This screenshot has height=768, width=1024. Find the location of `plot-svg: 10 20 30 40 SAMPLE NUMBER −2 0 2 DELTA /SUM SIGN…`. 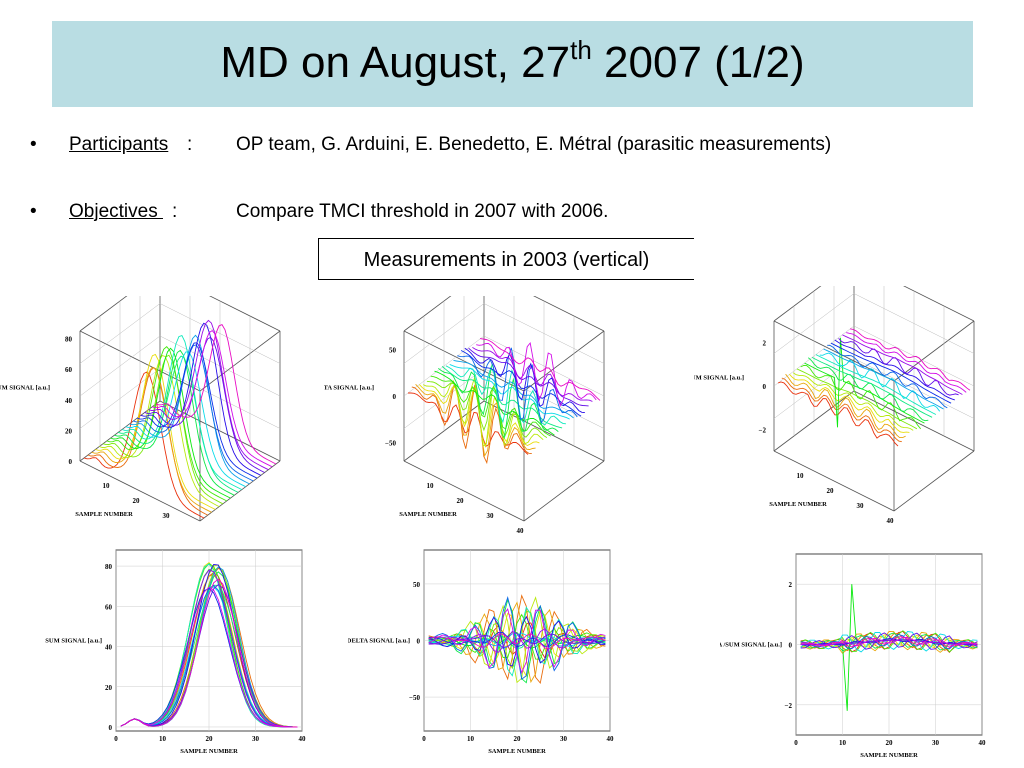

plot-svg: 10 20 30 40 SAMPLE NUMBER −2 0 2 DELTA /SUM SIGN… is located at coordinates (834, 405).